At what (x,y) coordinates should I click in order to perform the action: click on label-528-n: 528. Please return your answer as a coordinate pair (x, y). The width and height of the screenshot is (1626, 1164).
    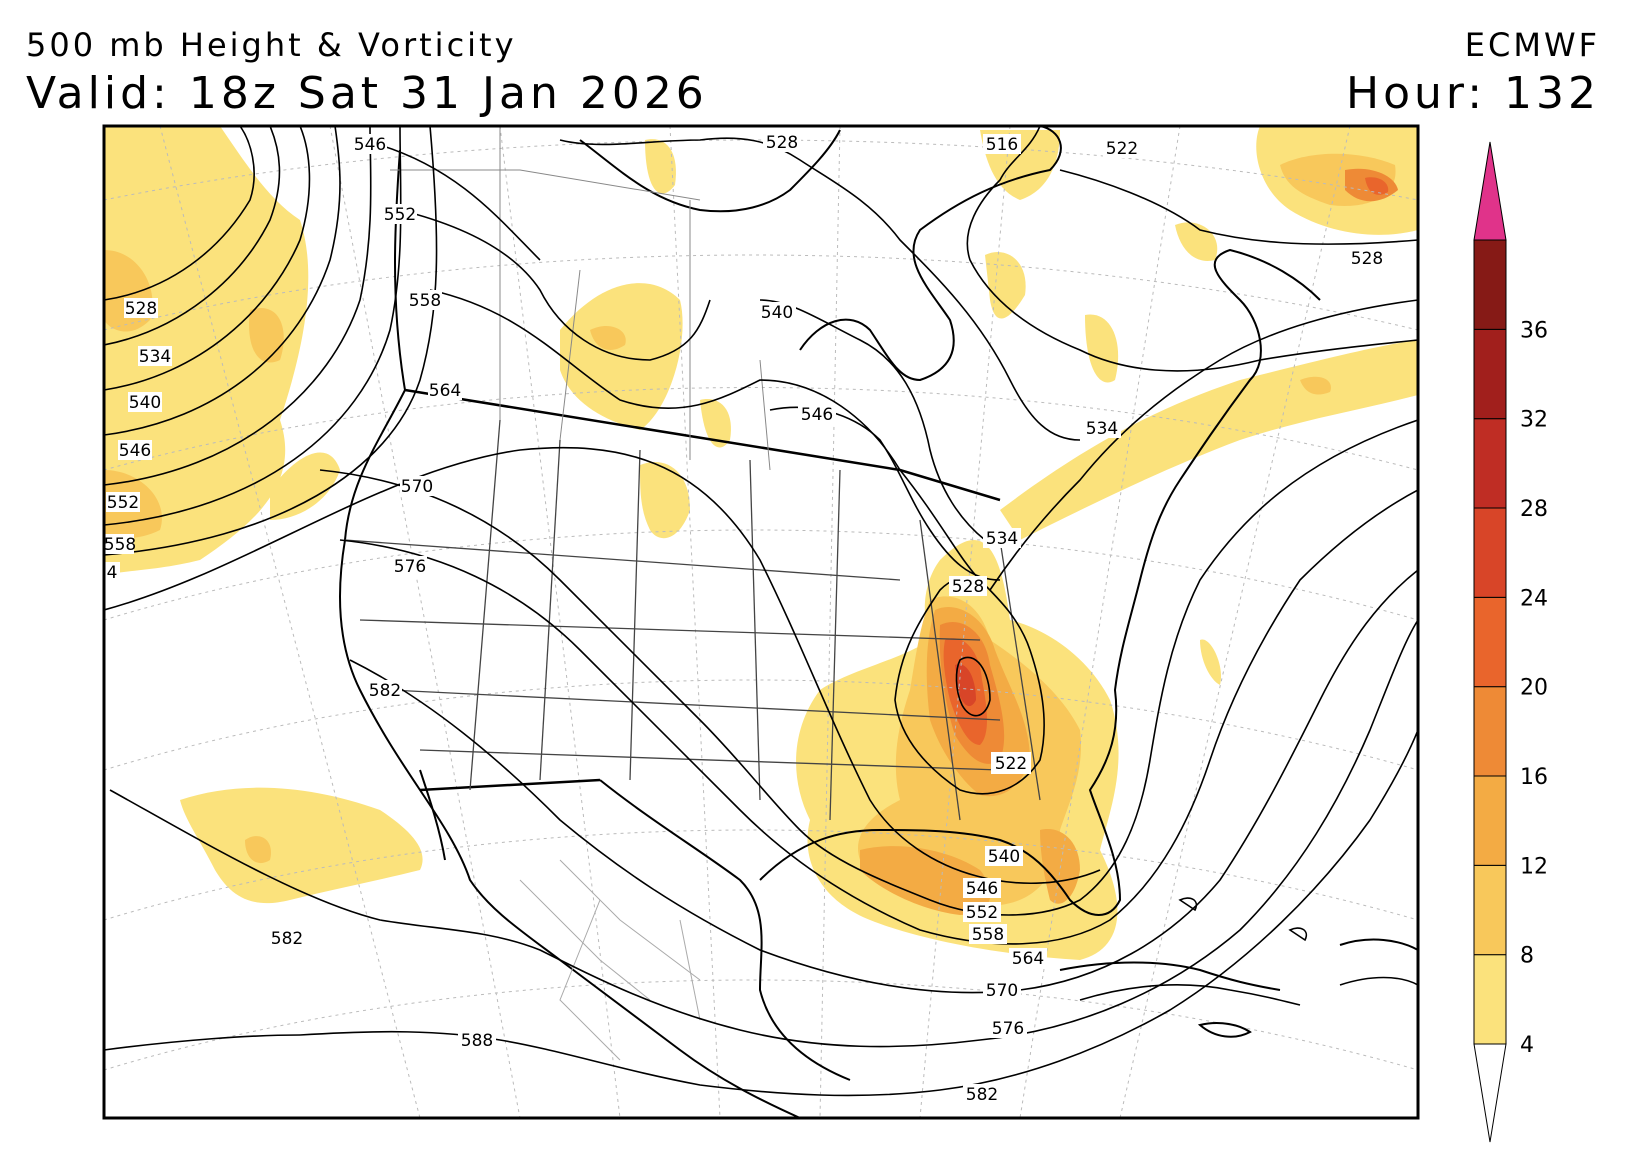
    Looking at the image, I should click on (782, 143).